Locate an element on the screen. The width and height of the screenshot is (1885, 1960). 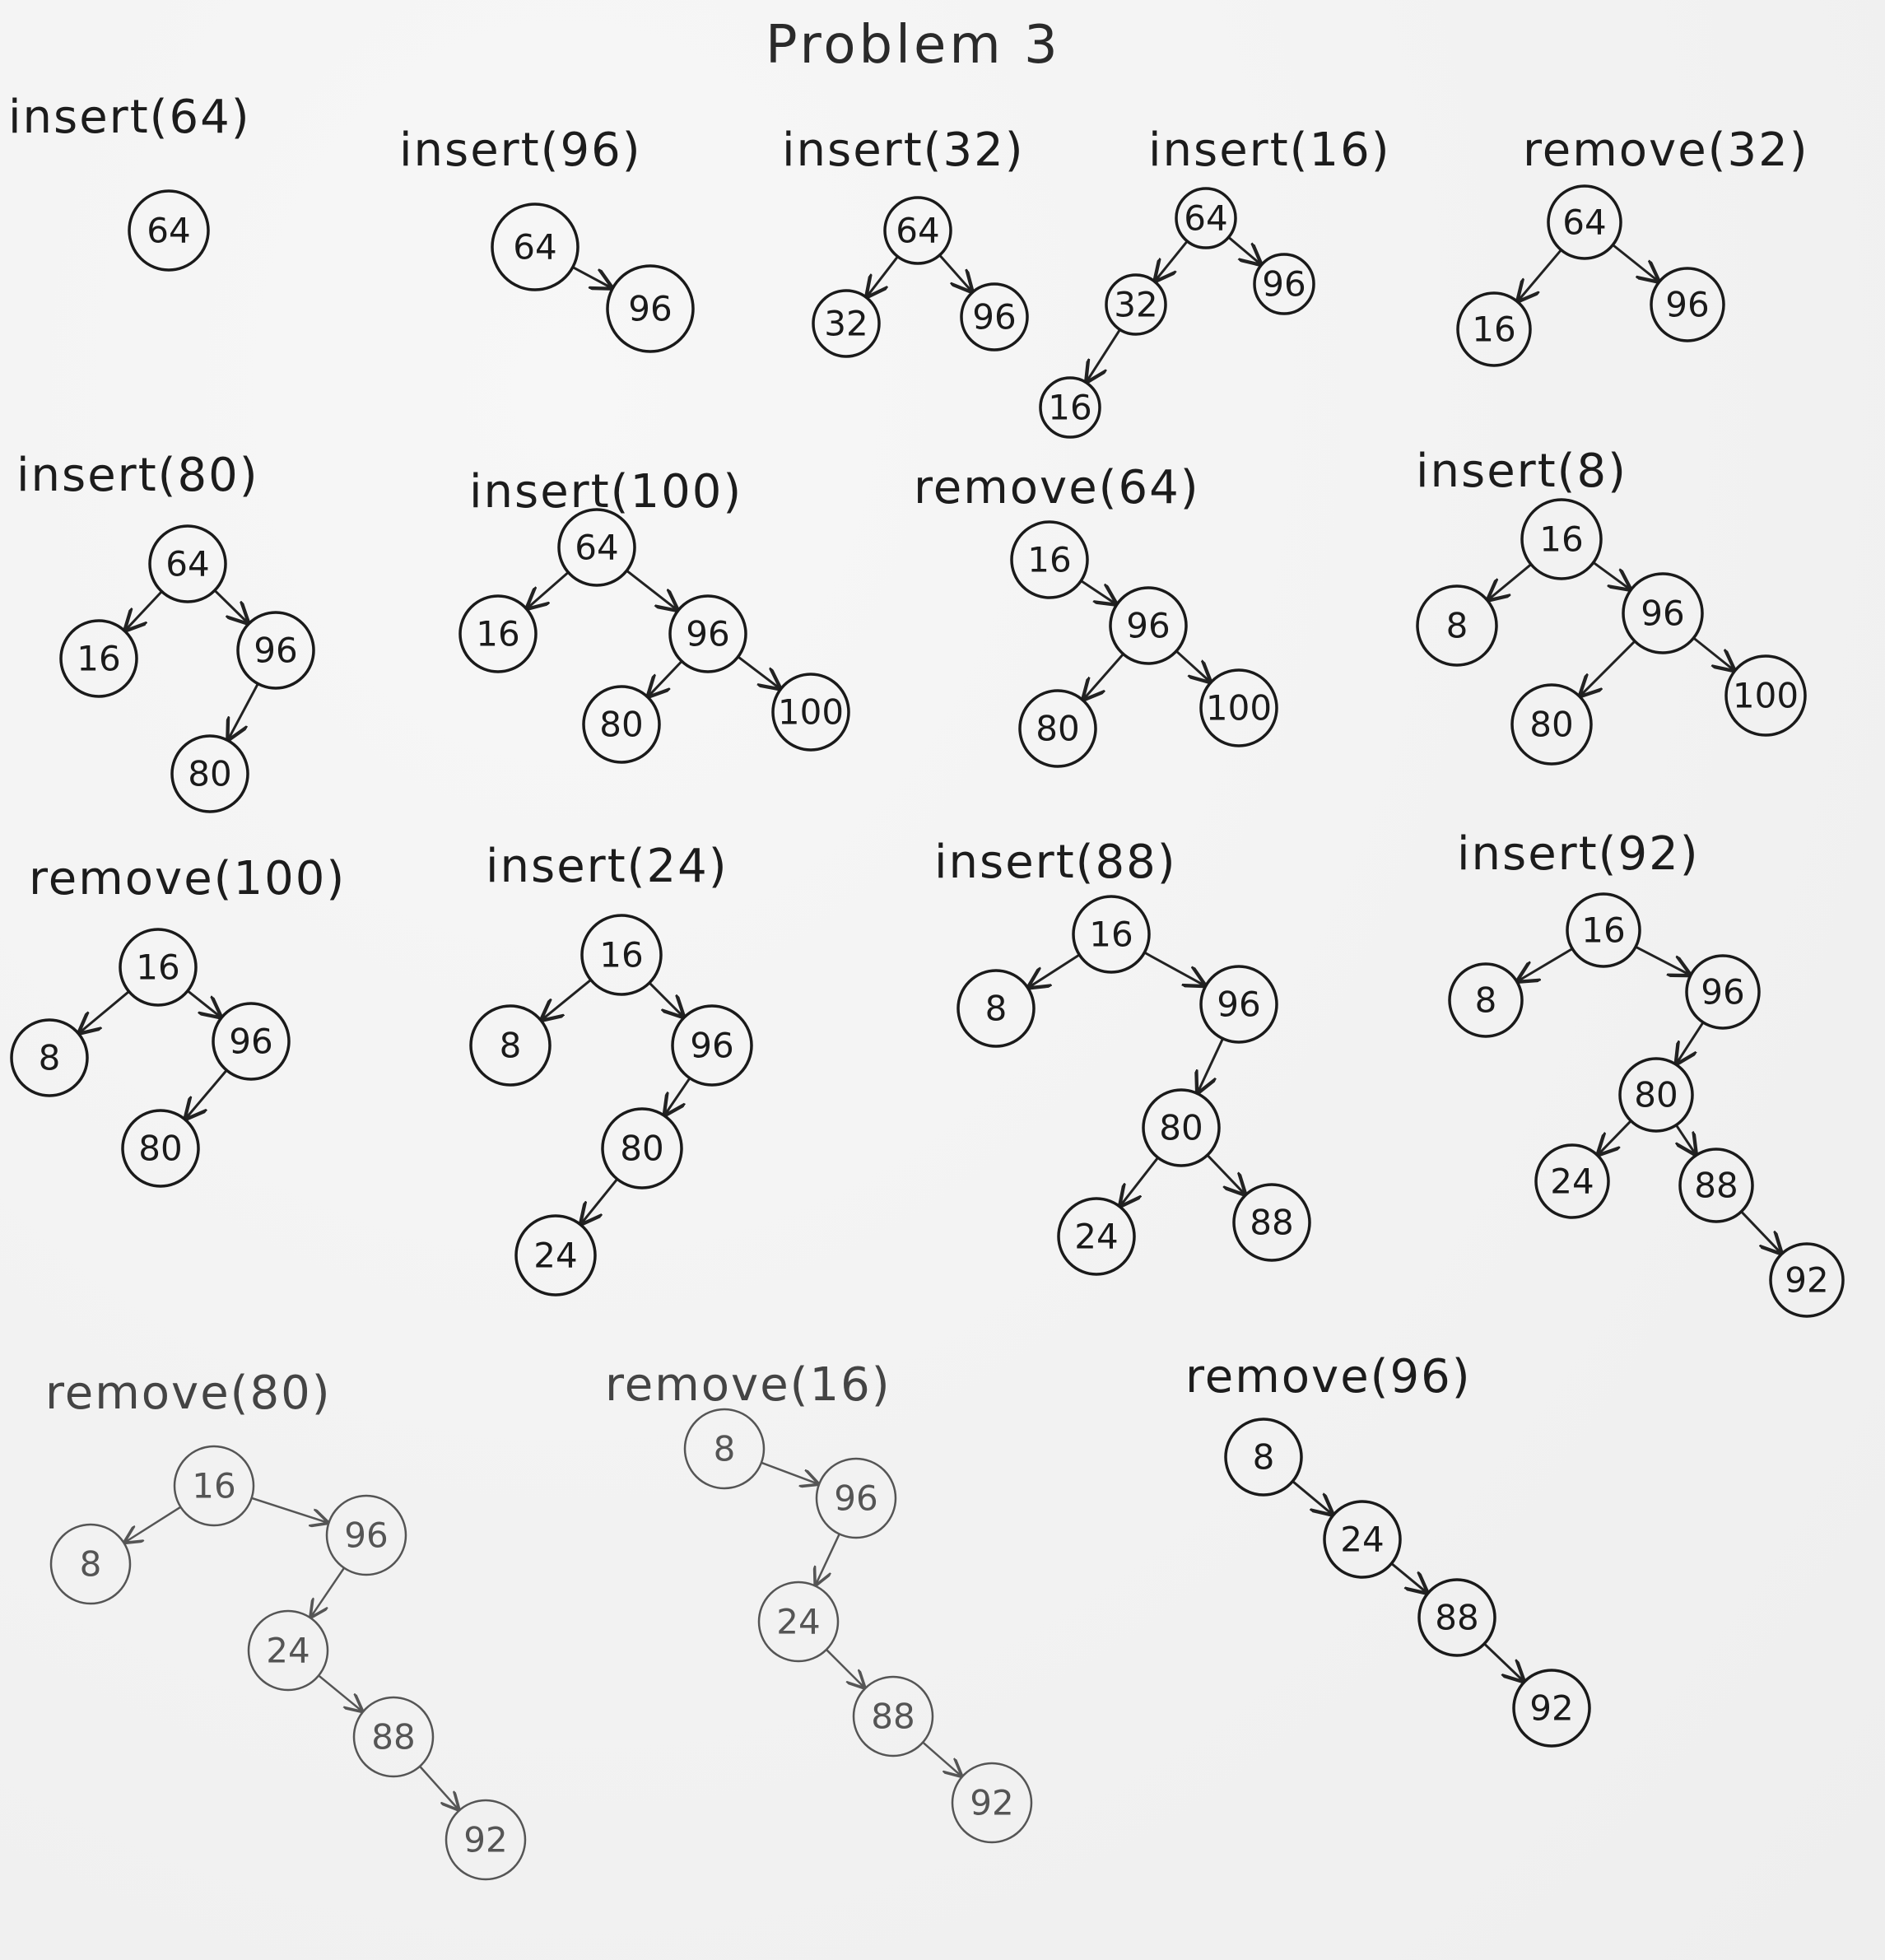
operation-label: remove(16) is located at coordinates (748, 1385).